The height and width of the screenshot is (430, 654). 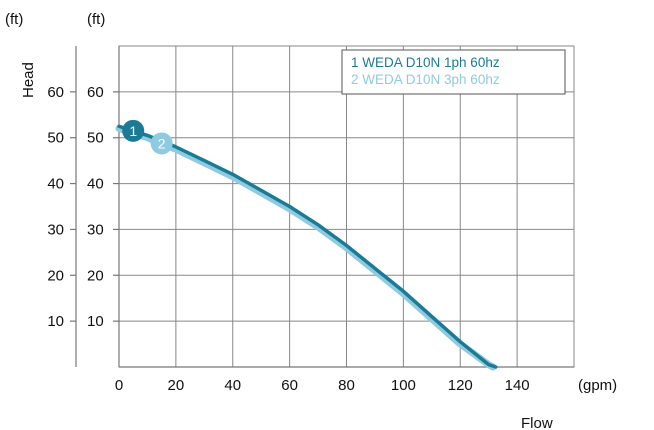 I want to click on legend: 1 WEDA D10N 1ph 60hz 2 WEDA D10N 3ph 60hz, so click(x=453, y=72).